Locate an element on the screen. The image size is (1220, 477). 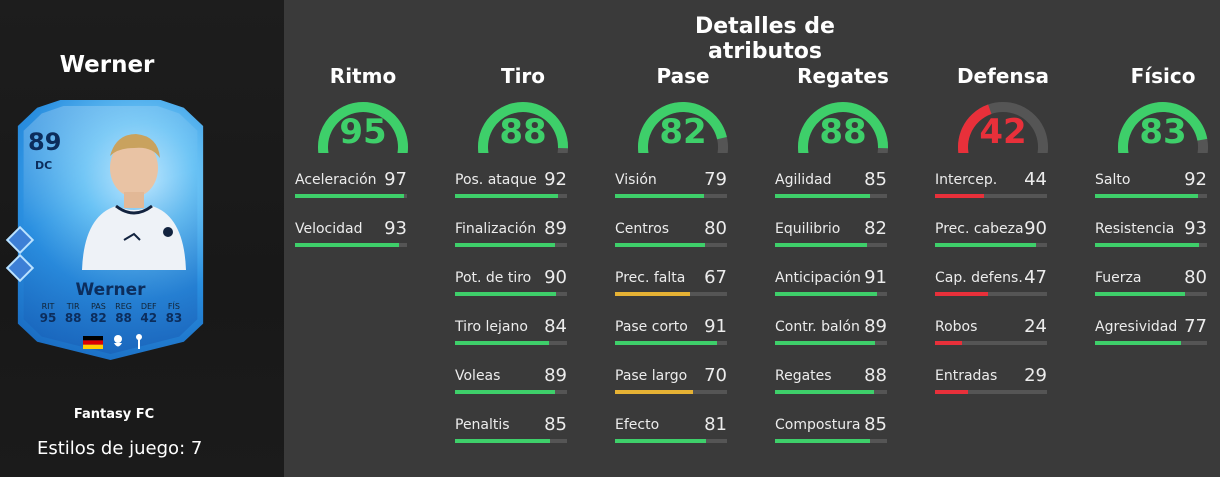
card-stat-label: TIR is located at coordinates (73, 306).